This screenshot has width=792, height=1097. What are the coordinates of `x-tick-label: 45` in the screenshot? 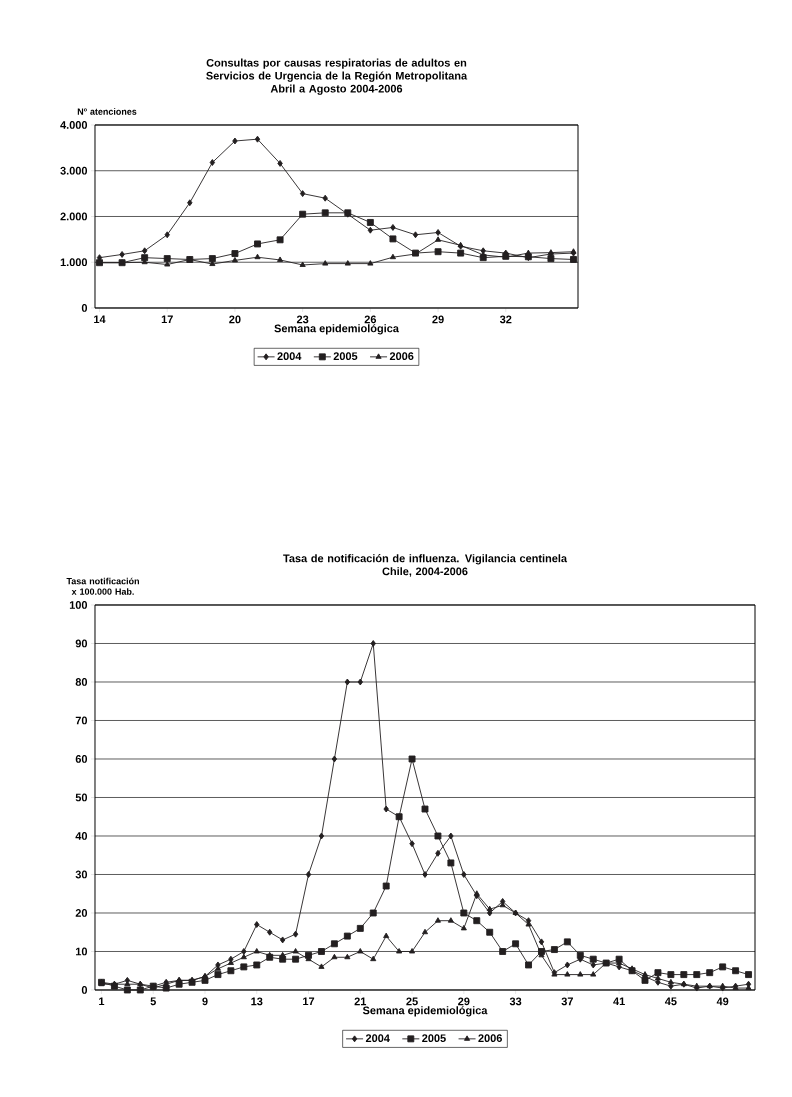 It's located at (670, 1001).